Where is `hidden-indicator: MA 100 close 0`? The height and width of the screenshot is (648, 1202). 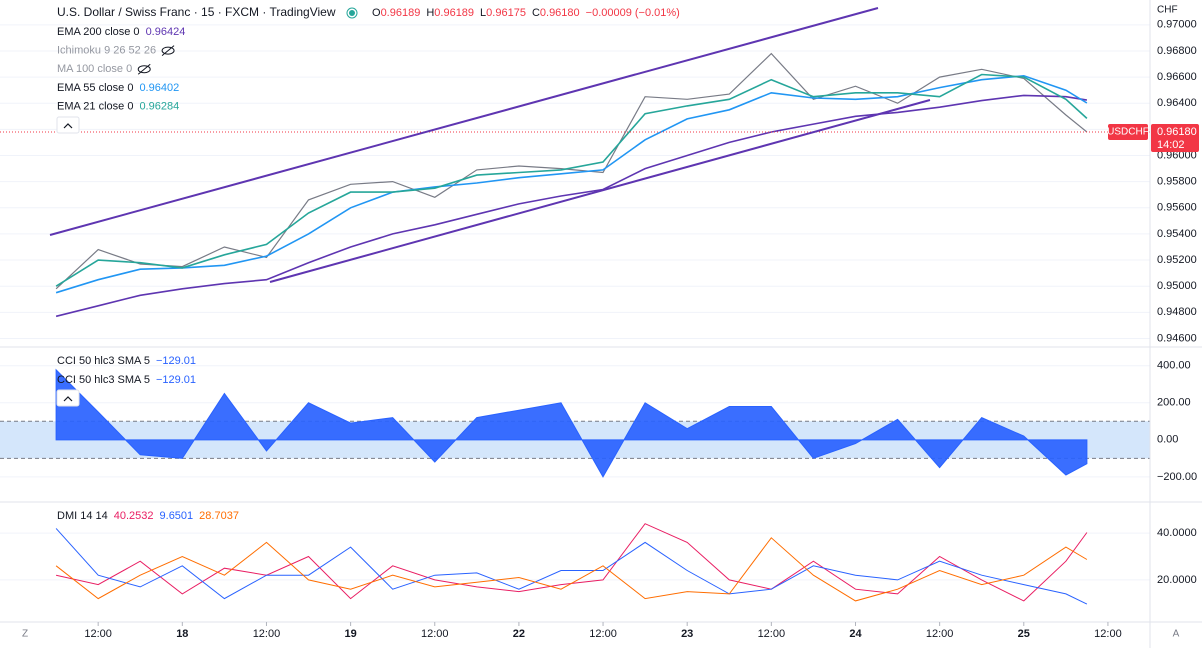
hidden-indicator: MA 100 close 0 is located at coordinates (94, 69).